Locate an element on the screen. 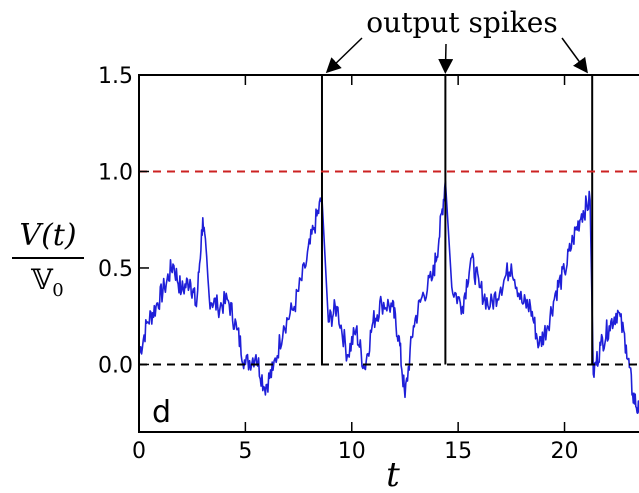 This screenshot has height=493, width=639. annotation-text: output spikes is located at coordinates (461, 22).